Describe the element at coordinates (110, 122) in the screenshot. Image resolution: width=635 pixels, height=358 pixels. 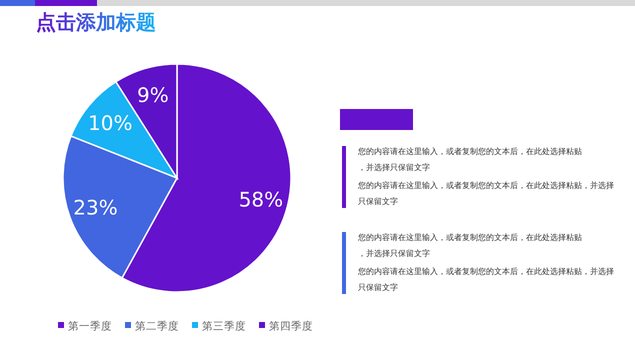
I see `data-label: 10%` at that location.